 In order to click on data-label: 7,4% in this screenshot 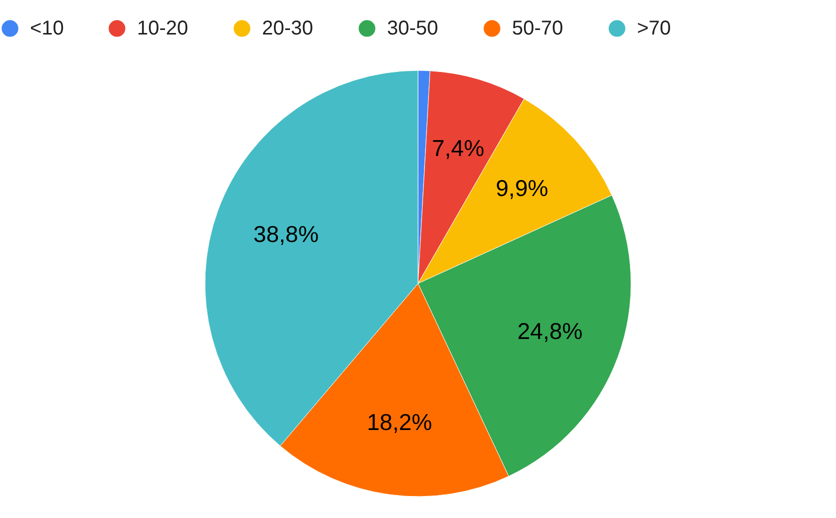, I will do `click(458, 147)`.